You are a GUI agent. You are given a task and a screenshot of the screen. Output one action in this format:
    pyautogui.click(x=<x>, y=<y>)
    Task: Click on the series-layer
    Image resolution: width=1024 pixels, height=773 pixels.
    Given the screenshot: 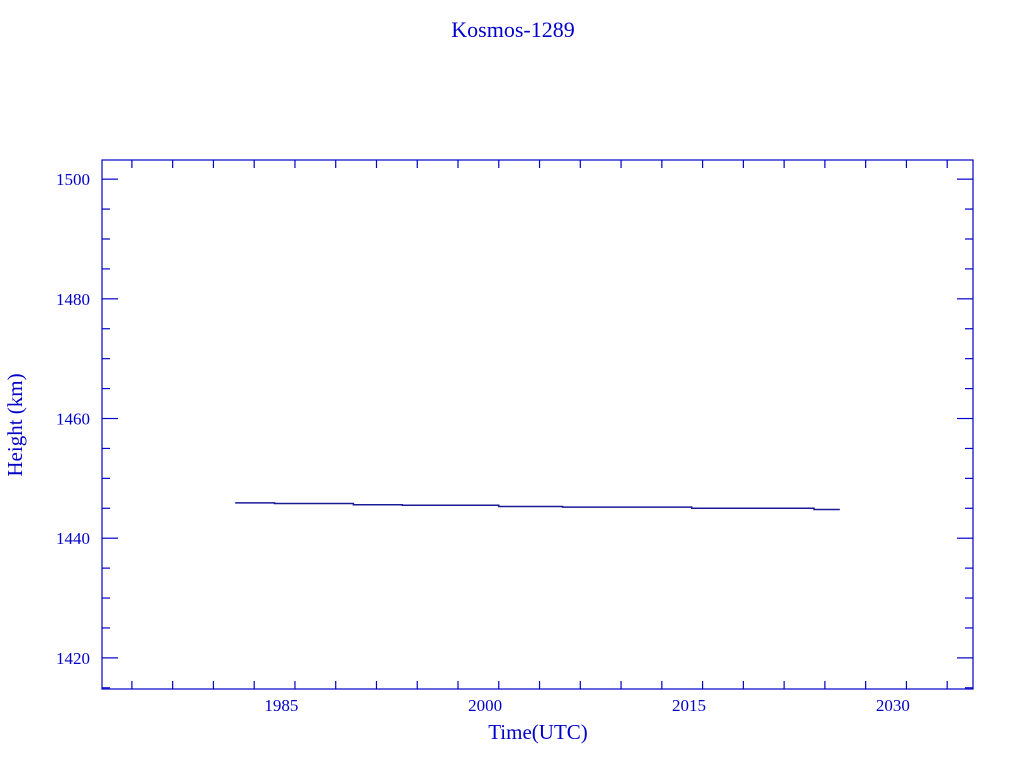 What is the action you would take?
    pyautogui.click(x=537, y=506)
    